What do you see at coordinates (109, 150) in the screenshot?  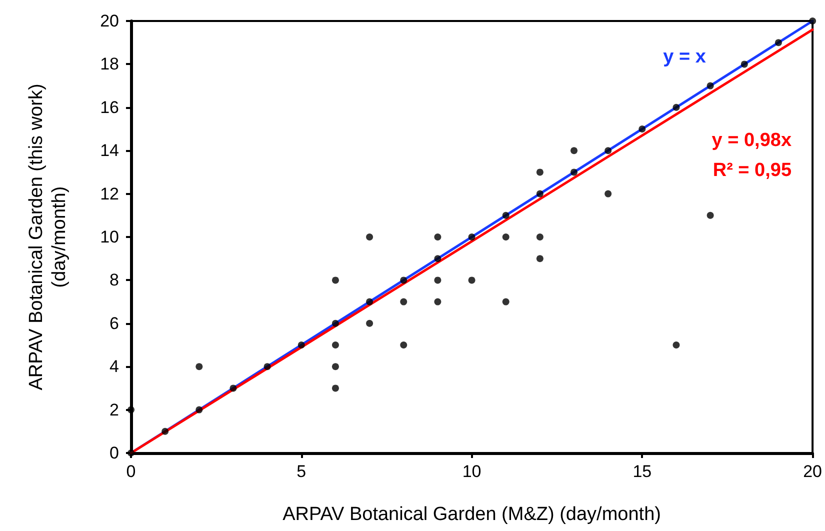 I see `y-tick-label: 14` at bounding box center [109, 150].